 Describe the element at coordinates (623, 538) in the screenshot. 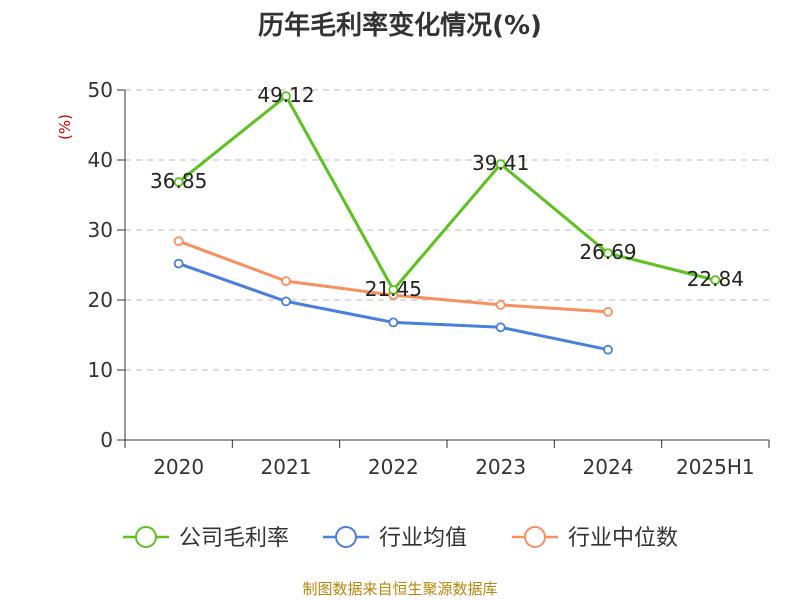

I see `legend-label: 行业中位数` at that location.